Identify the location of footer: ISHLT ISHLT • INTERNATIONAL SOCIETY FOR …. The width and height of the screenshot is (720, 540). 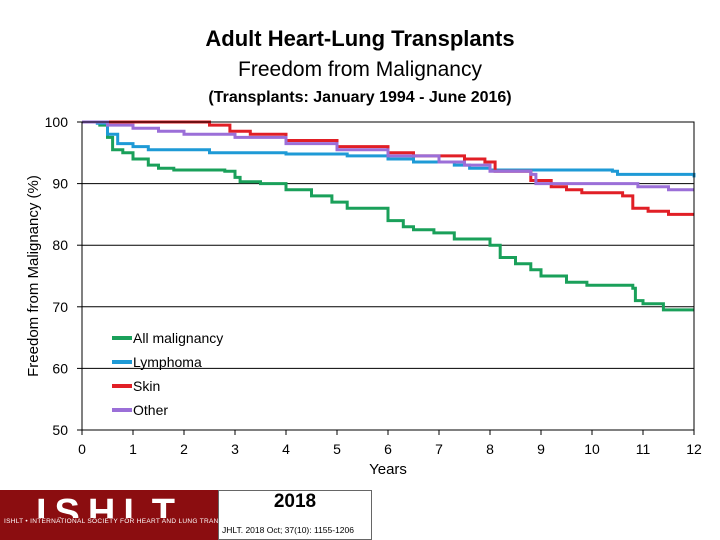
(186, 515).